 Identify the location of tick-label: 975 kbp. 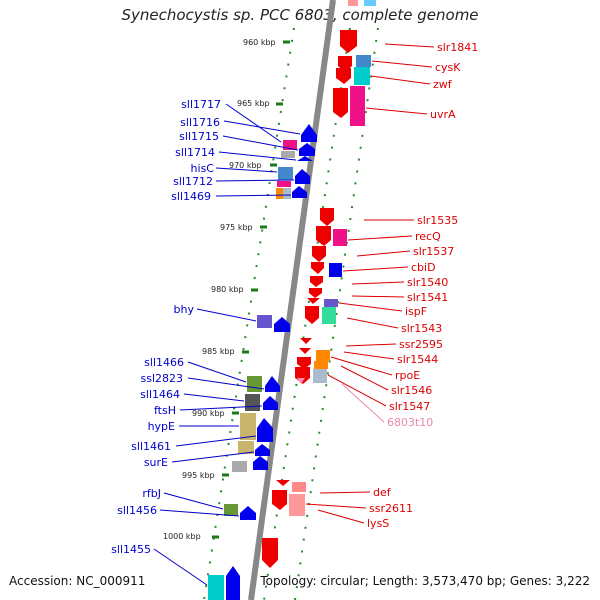
(236, 227).